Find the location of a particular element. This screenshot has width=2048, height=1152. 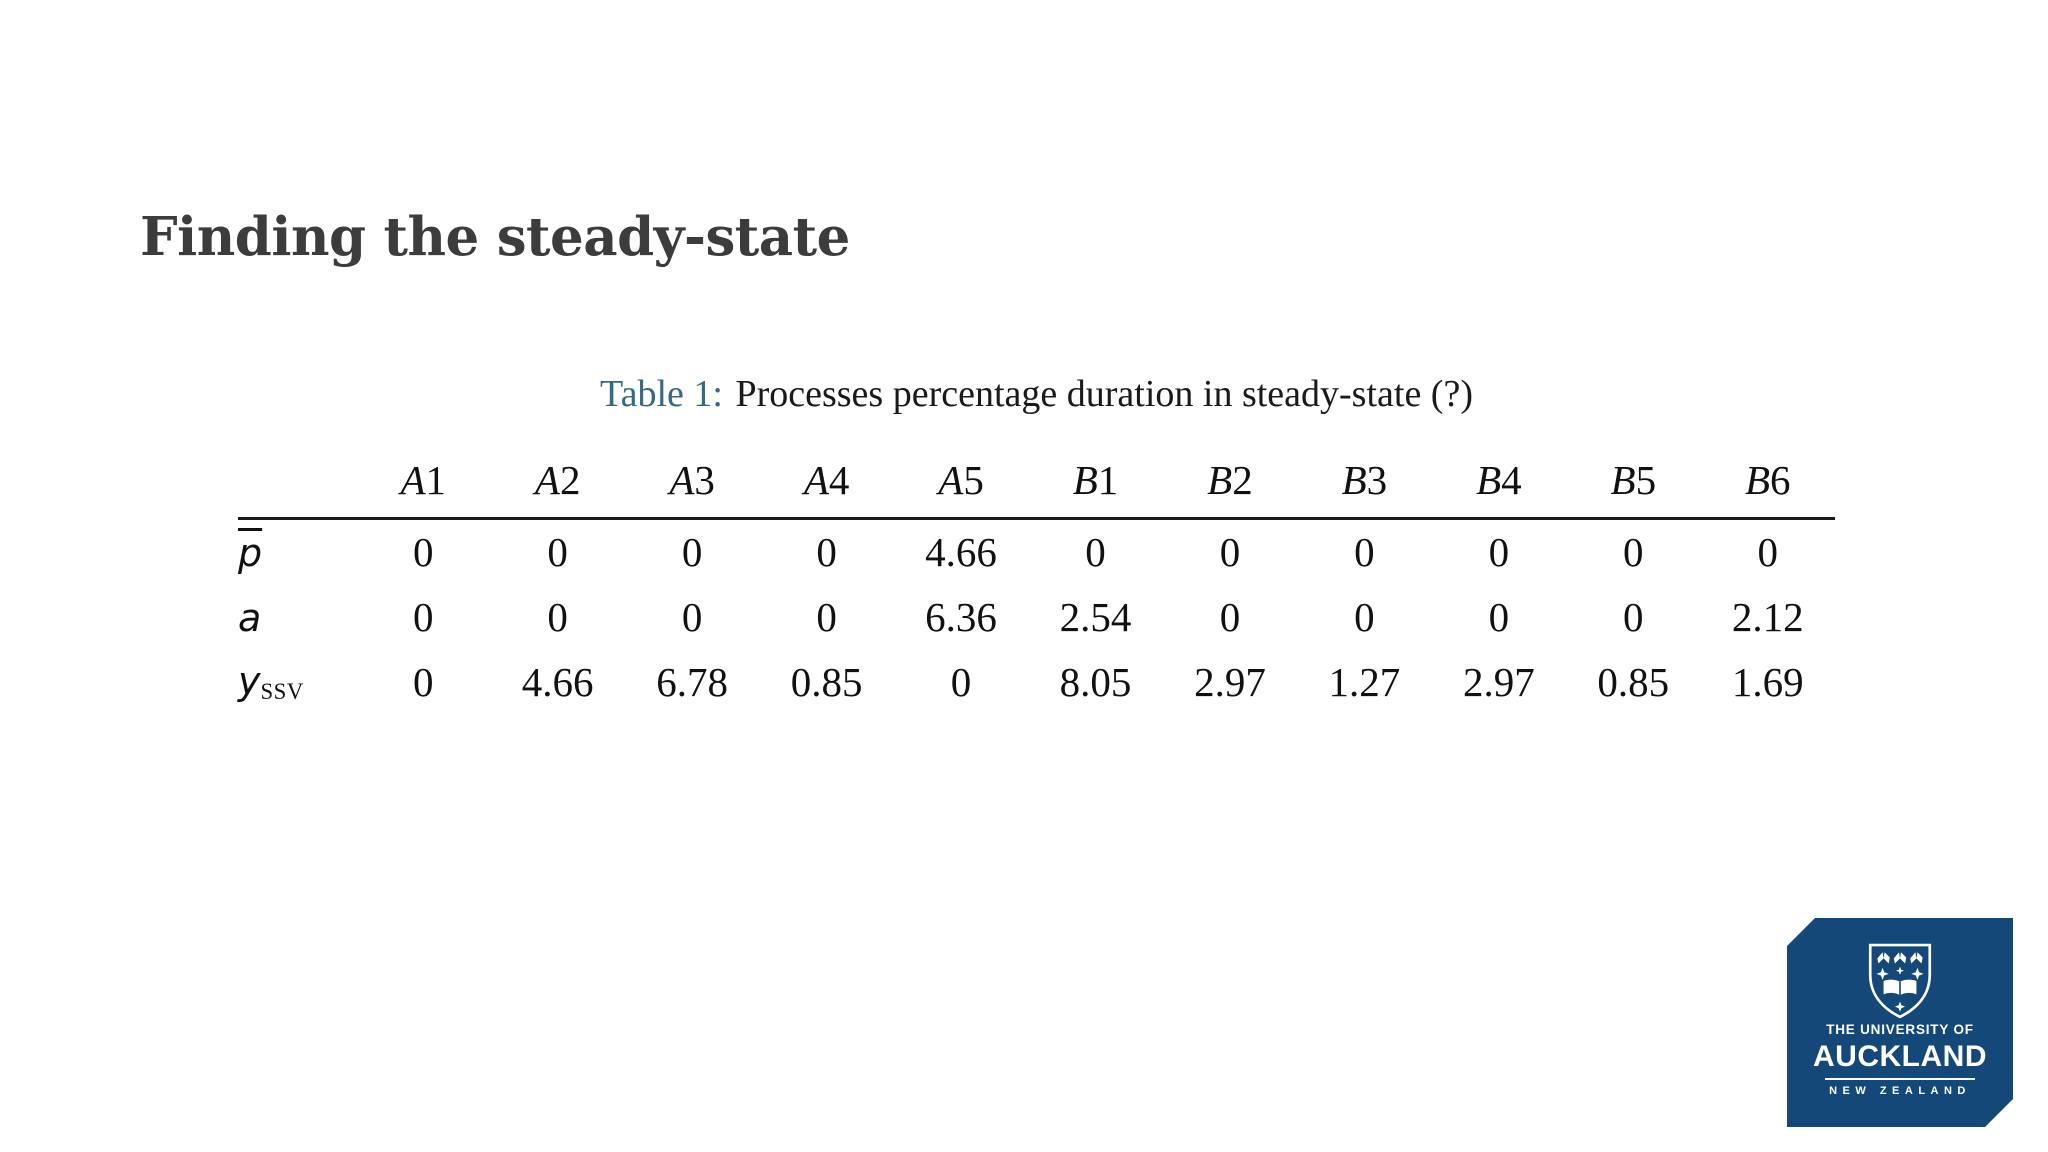

table-row: p 0 0 0 0 4.66 0 0 0 0 0 0 is located at coordinates (1036, 552).